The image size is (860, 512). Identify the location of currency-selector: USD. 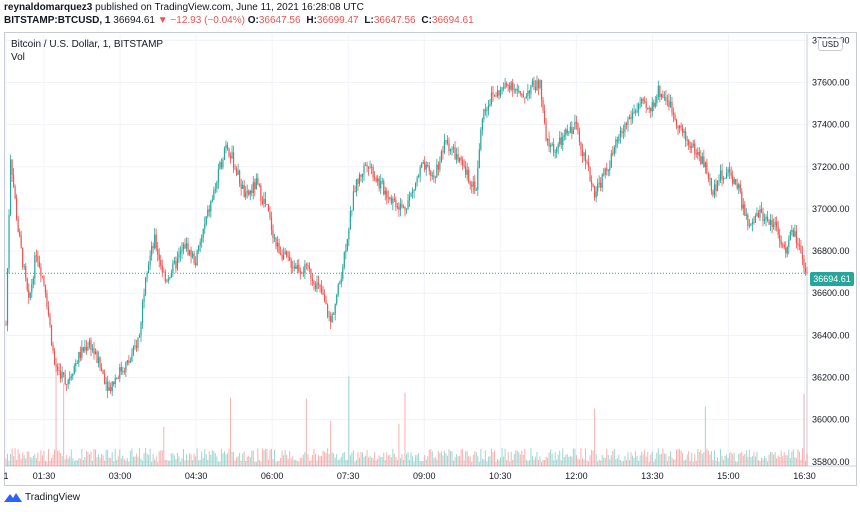
(830, 44).